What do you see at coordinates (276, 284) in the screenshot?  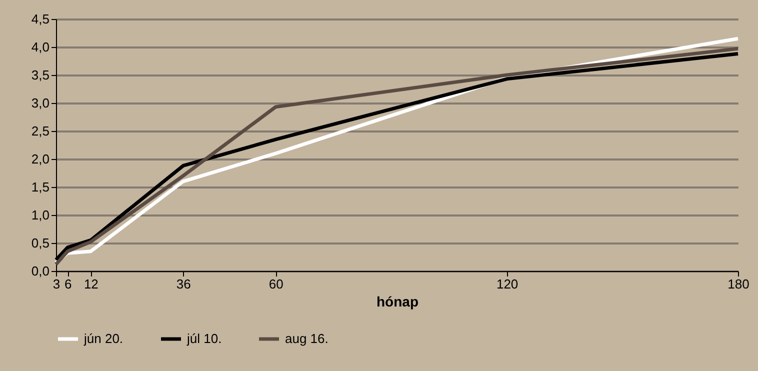 I see `x-tick-label: 60` at bounding box center [276, 284].